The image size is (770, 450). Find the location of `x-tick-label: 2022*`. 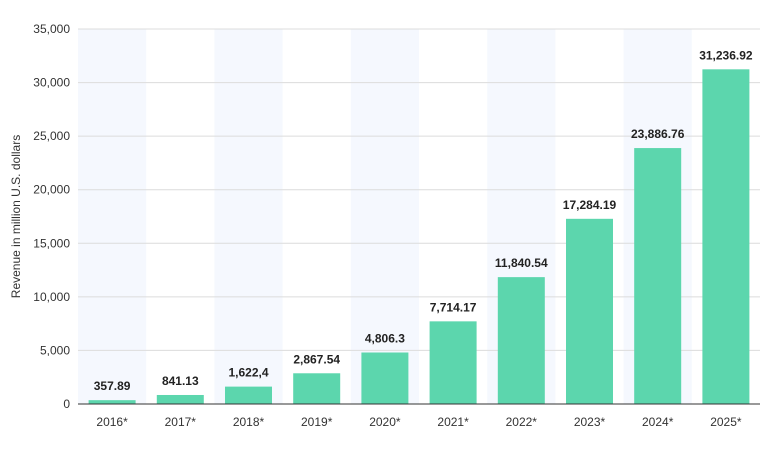

x-tick-label: 2022* is located at coordinates (522, 422).